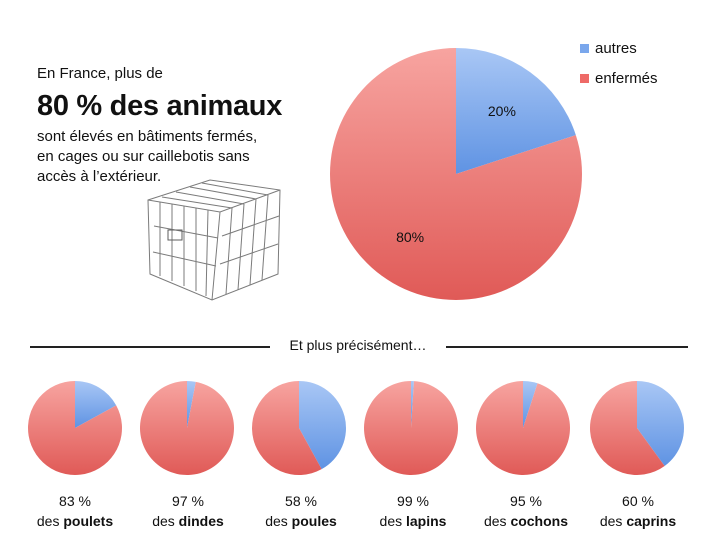 Image resolution: width=720 pixels, height=540 pixels. I want to click on small-pie-dindes-slice-enfermes, so click(187, 428).